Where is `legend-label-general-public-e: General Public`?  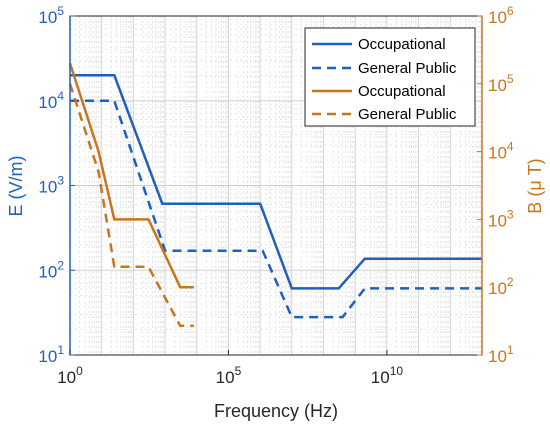 legend-label-general-public-e: General Public is located at coordinates (407, 68).